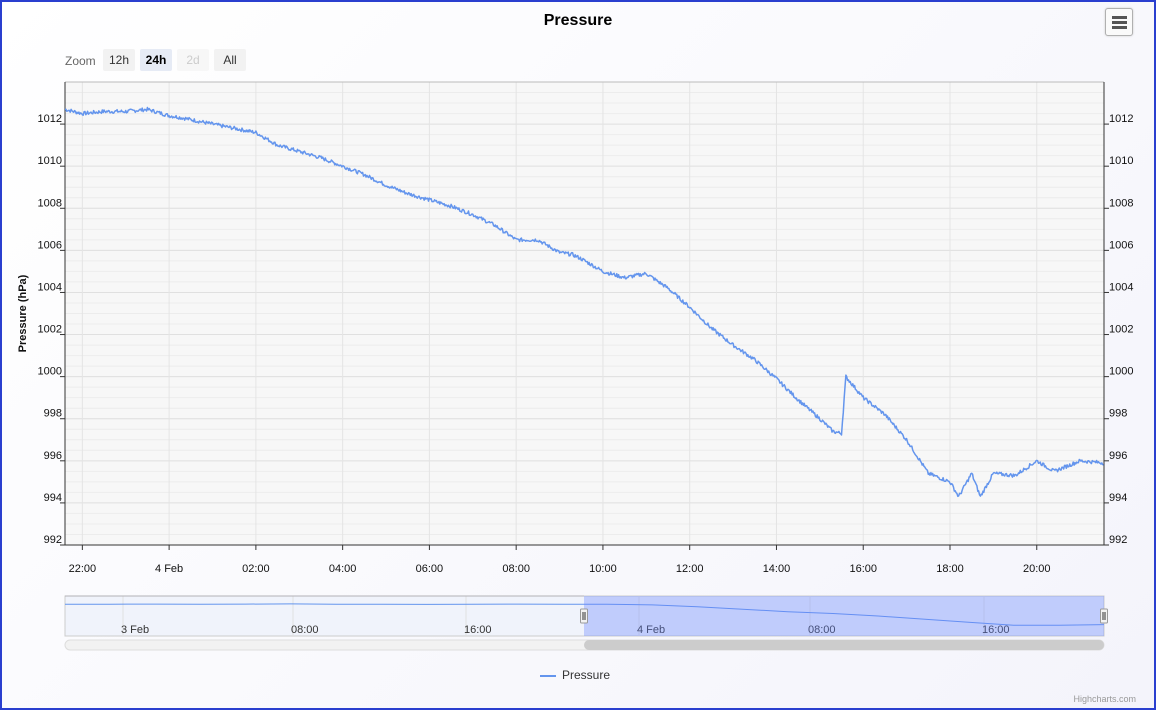 The width and height of the screenshot is (1156, 710). Describe the element at coordinates (516, 569) in the screenshot. I see `x-tick-label: 08:00` at that location.